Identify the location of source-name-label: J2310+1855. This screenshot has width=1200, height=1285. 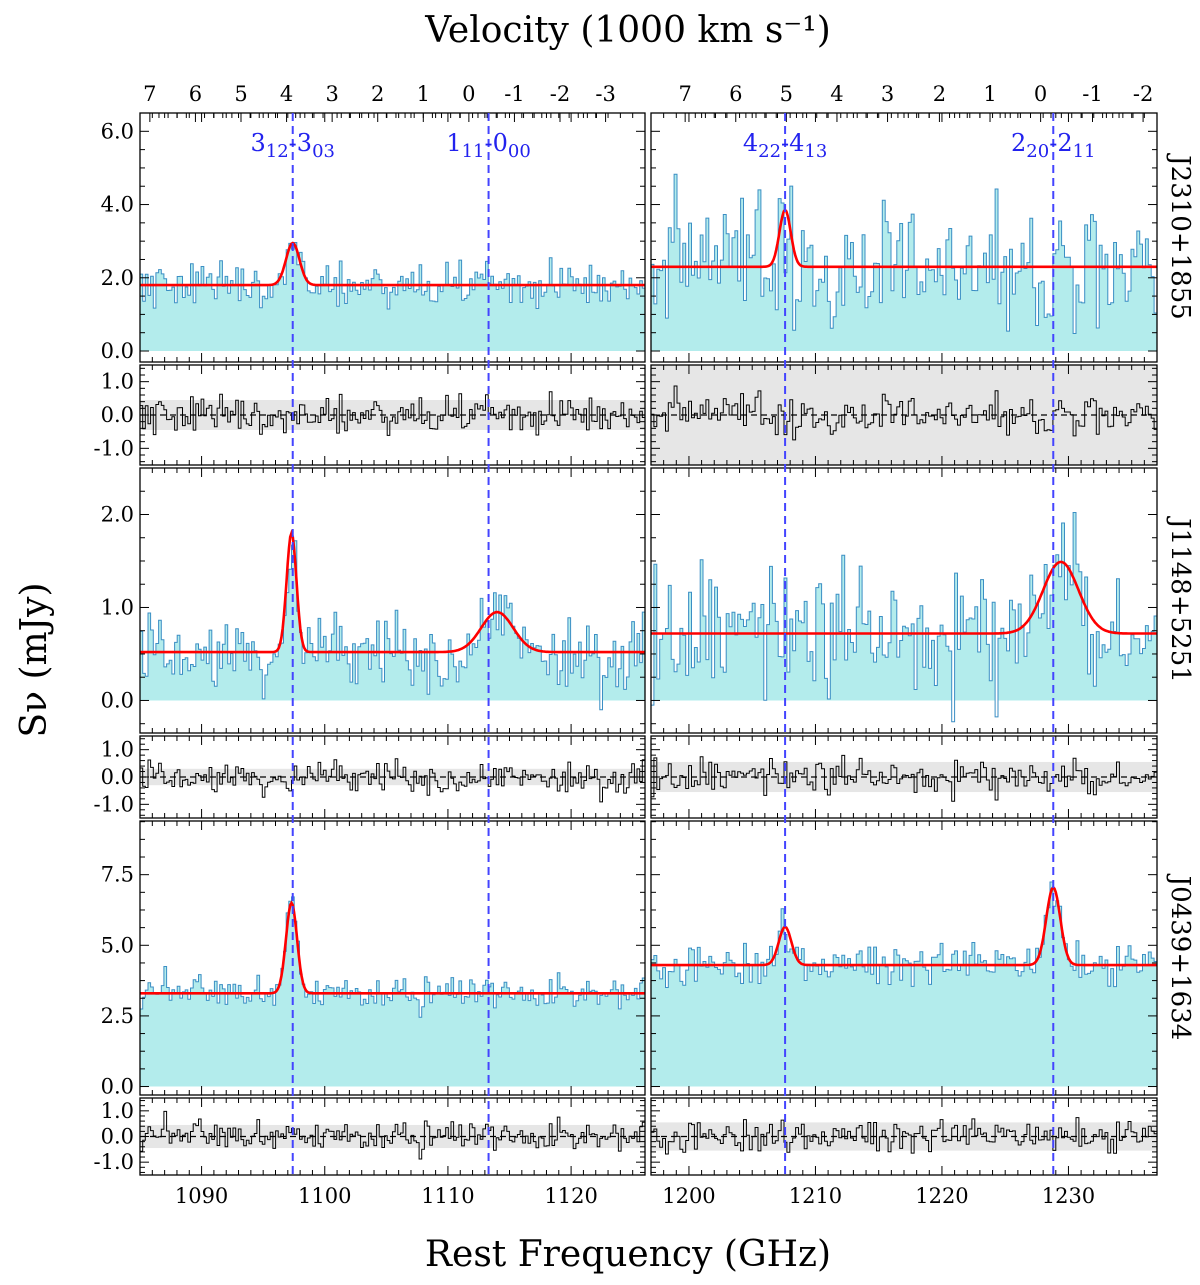
(1180, 236).